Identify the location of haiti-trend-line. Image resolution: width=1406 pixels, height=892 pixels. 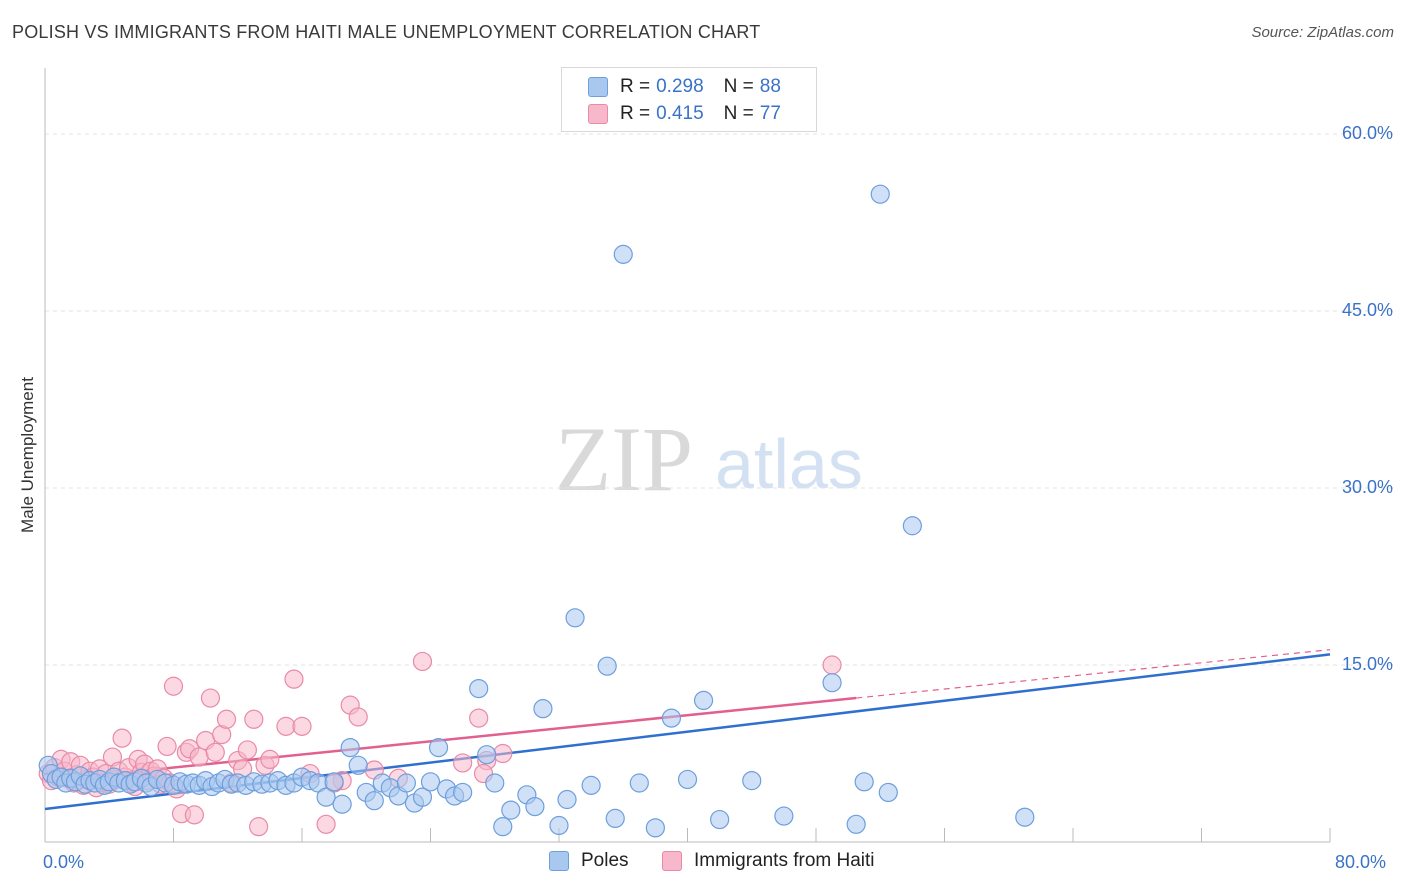
(450, 739).